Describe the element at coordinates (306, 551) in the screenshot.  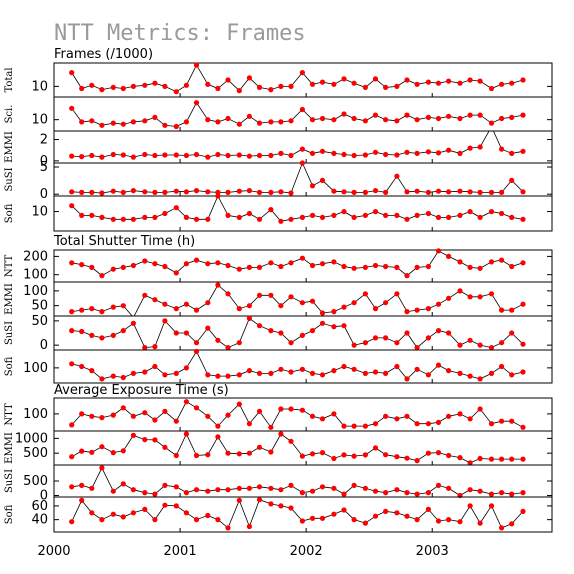
I see `x-tick-label: 2002` at that location.